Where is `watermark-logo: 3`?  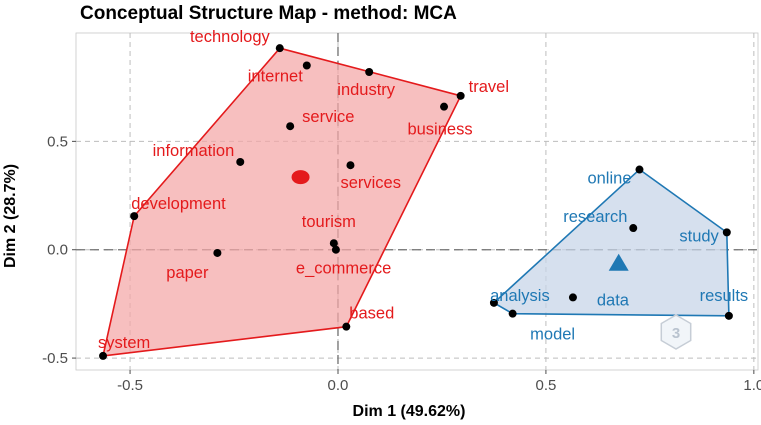
watermark-logo: 3 is located at coordinates (676, 332).